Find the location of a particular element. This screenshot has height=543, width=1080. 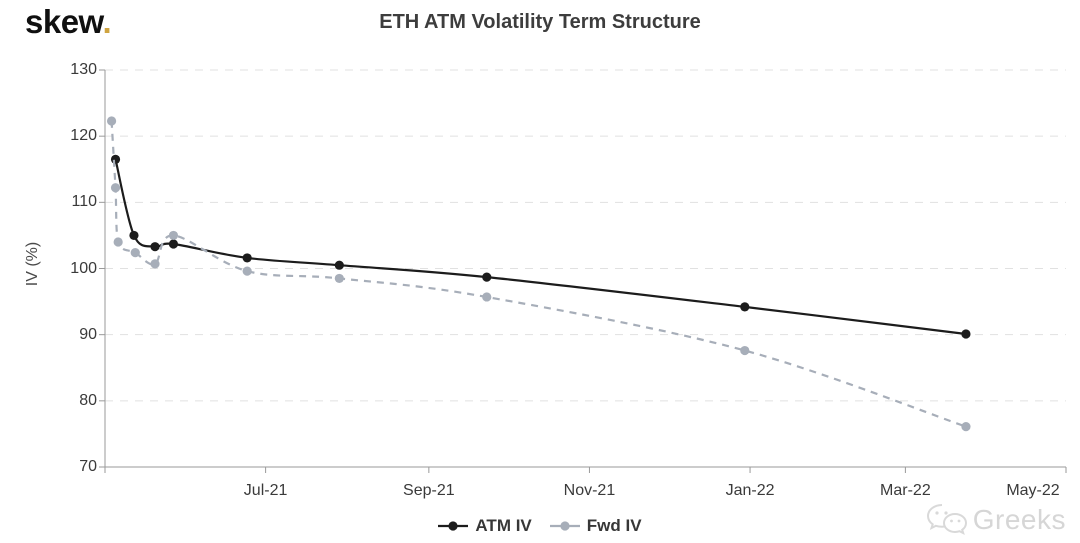

skew-logo: skew. is located at coordinates (68, 21).